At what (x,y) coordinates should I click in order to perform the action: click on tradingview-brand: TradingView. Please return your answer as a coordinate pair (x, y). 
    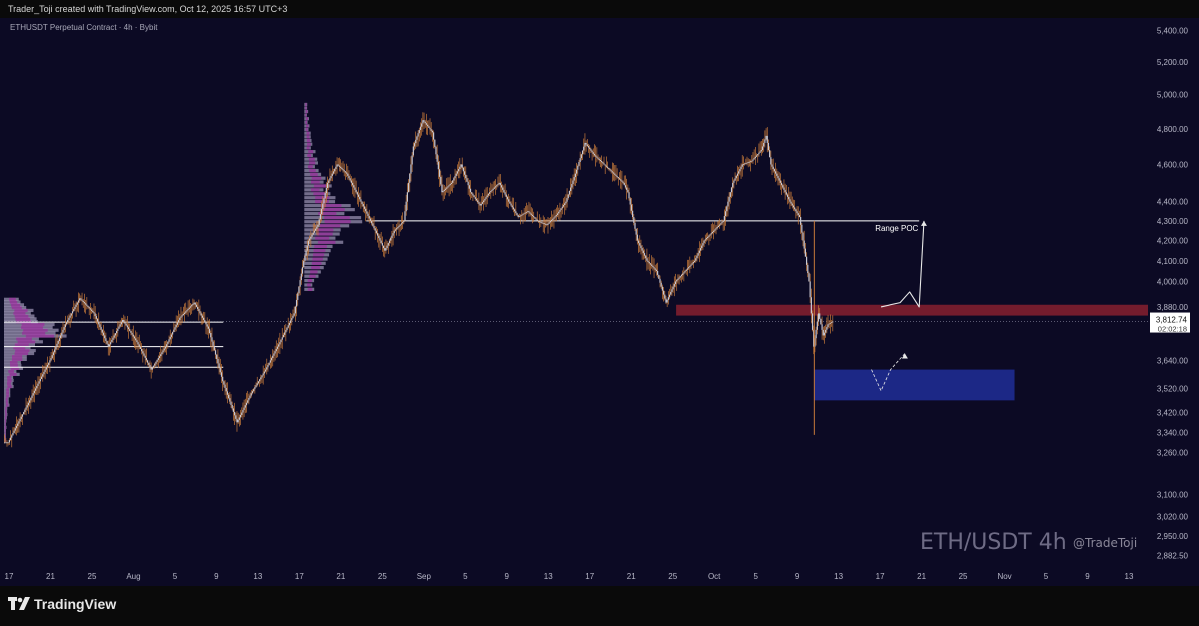
    Looking at the image, I should click on (62, 604).